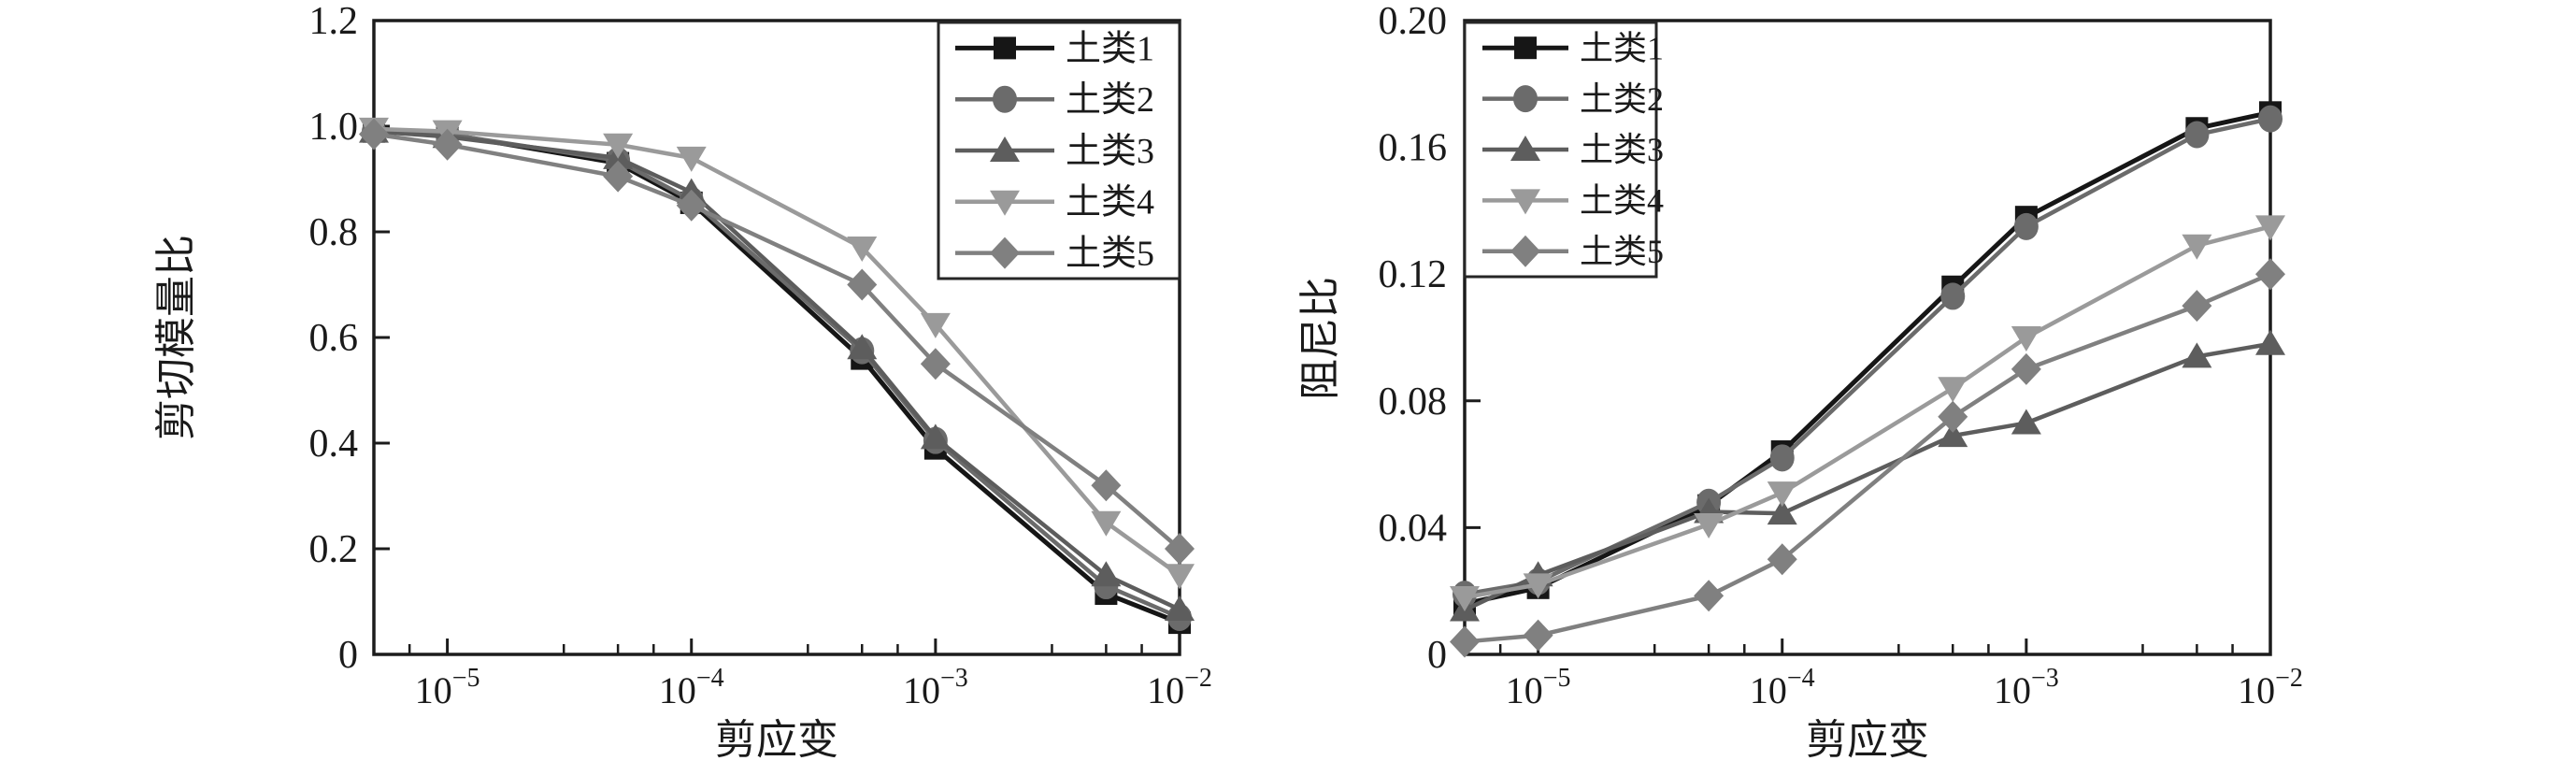 The width and height of the screenshot is (2576, 775). Describe the element at coordinates (1573, 201) in the screenshot. I see `legend-item-4: 土类4` at that location.